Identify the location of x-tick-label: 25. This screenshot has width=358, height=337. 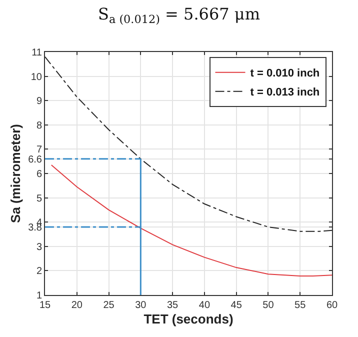
(109, 305).